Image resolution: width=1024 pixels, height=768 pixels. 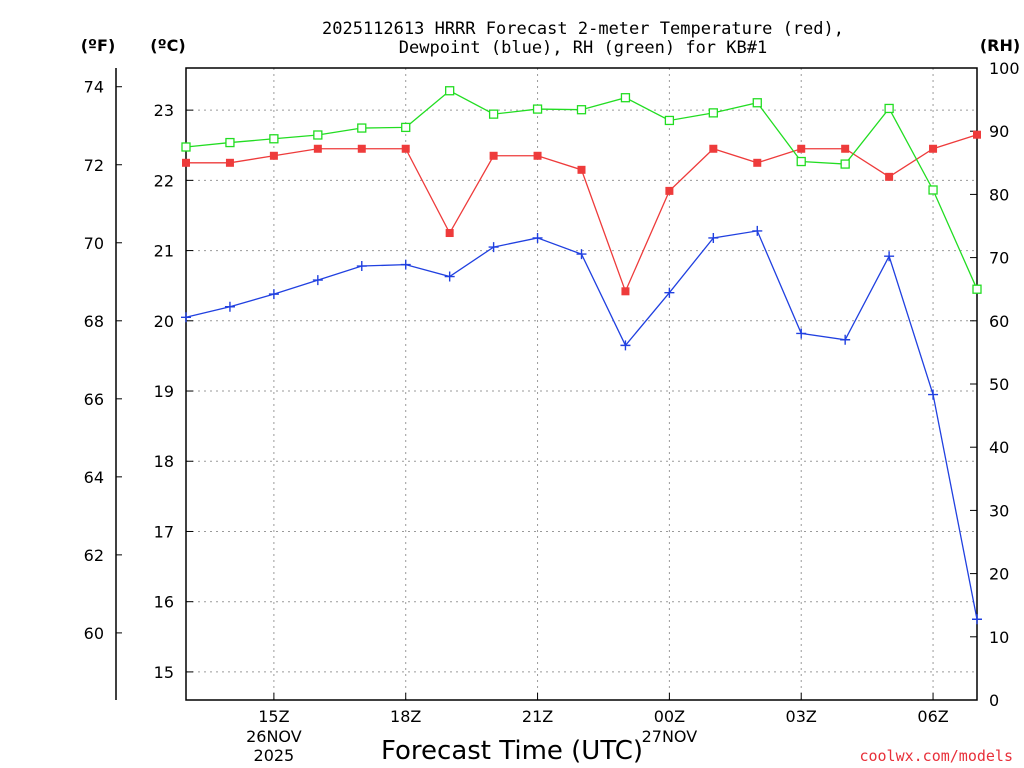 I want to click on celsius-tick-label: 21, so click(x=164, y=251).